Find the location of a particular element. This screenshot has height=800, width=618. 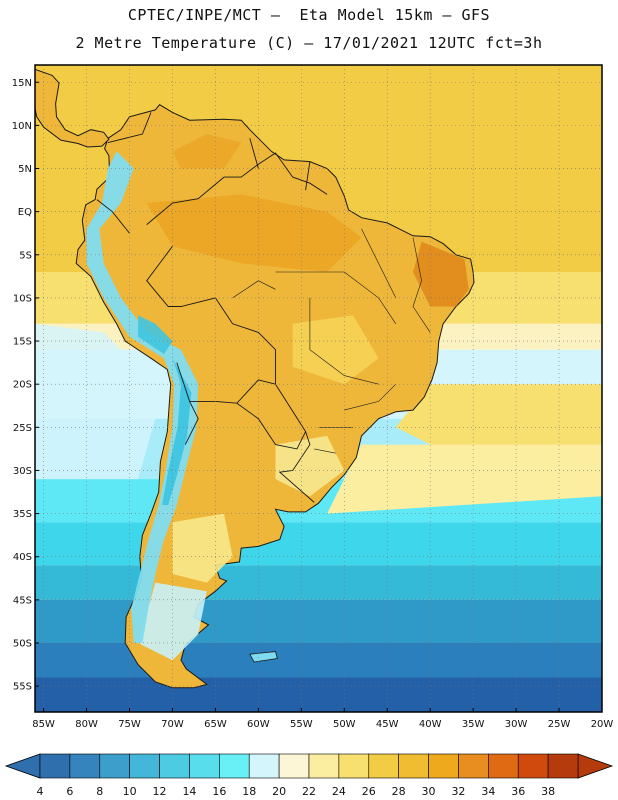

latitude-label: 35S is located at coordinates (22, 514).